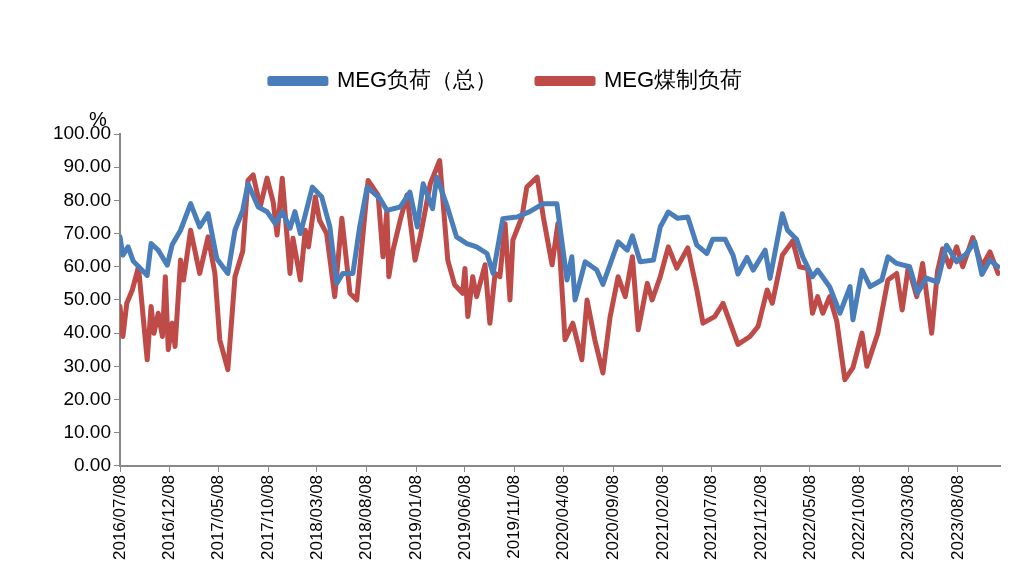 The width and height of the screenshot is (1019, 567). What do you see at coordinates (612, 517) in the screenshot?
I see `x-tick-label: 2020/09/08` at bounding box center [612, 517].